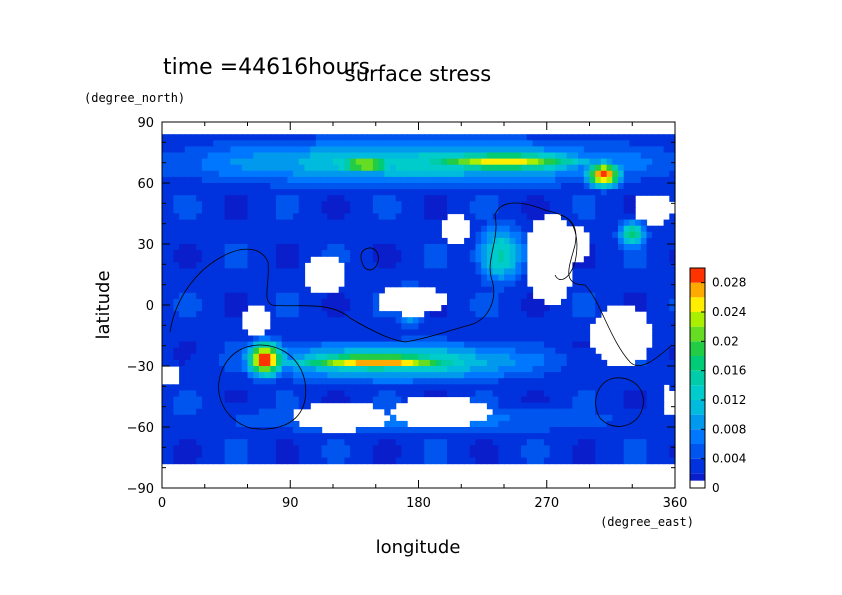  I want to click on colorbar-cell, so click(697, 363).